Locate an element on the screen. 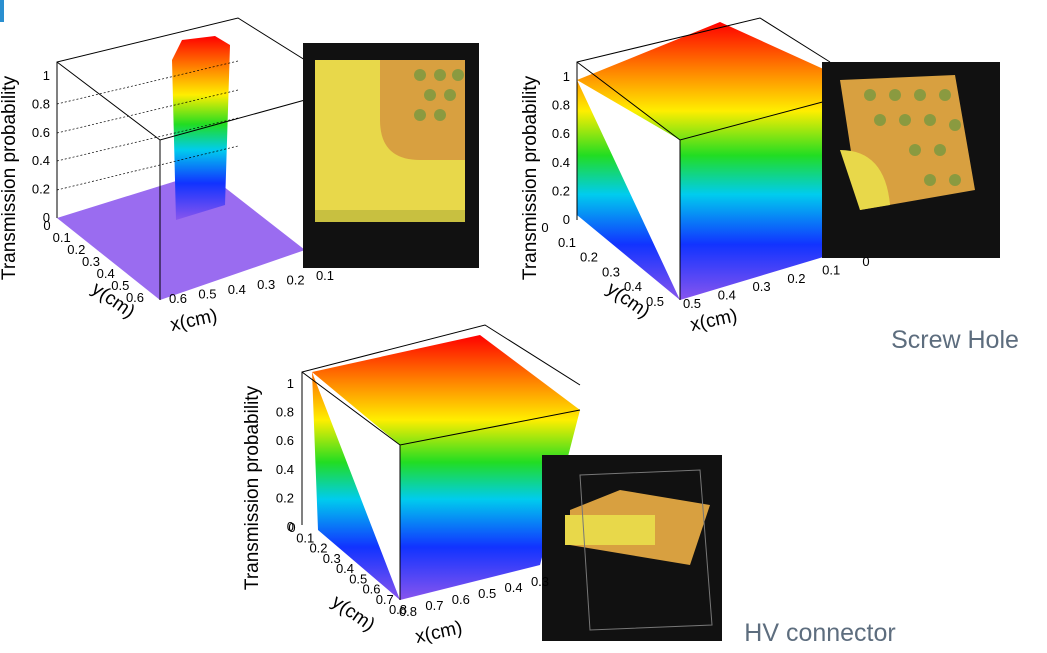 The image size is (1047, 653). y-tick-label: 0.7 is located at coordinates (385, 599).